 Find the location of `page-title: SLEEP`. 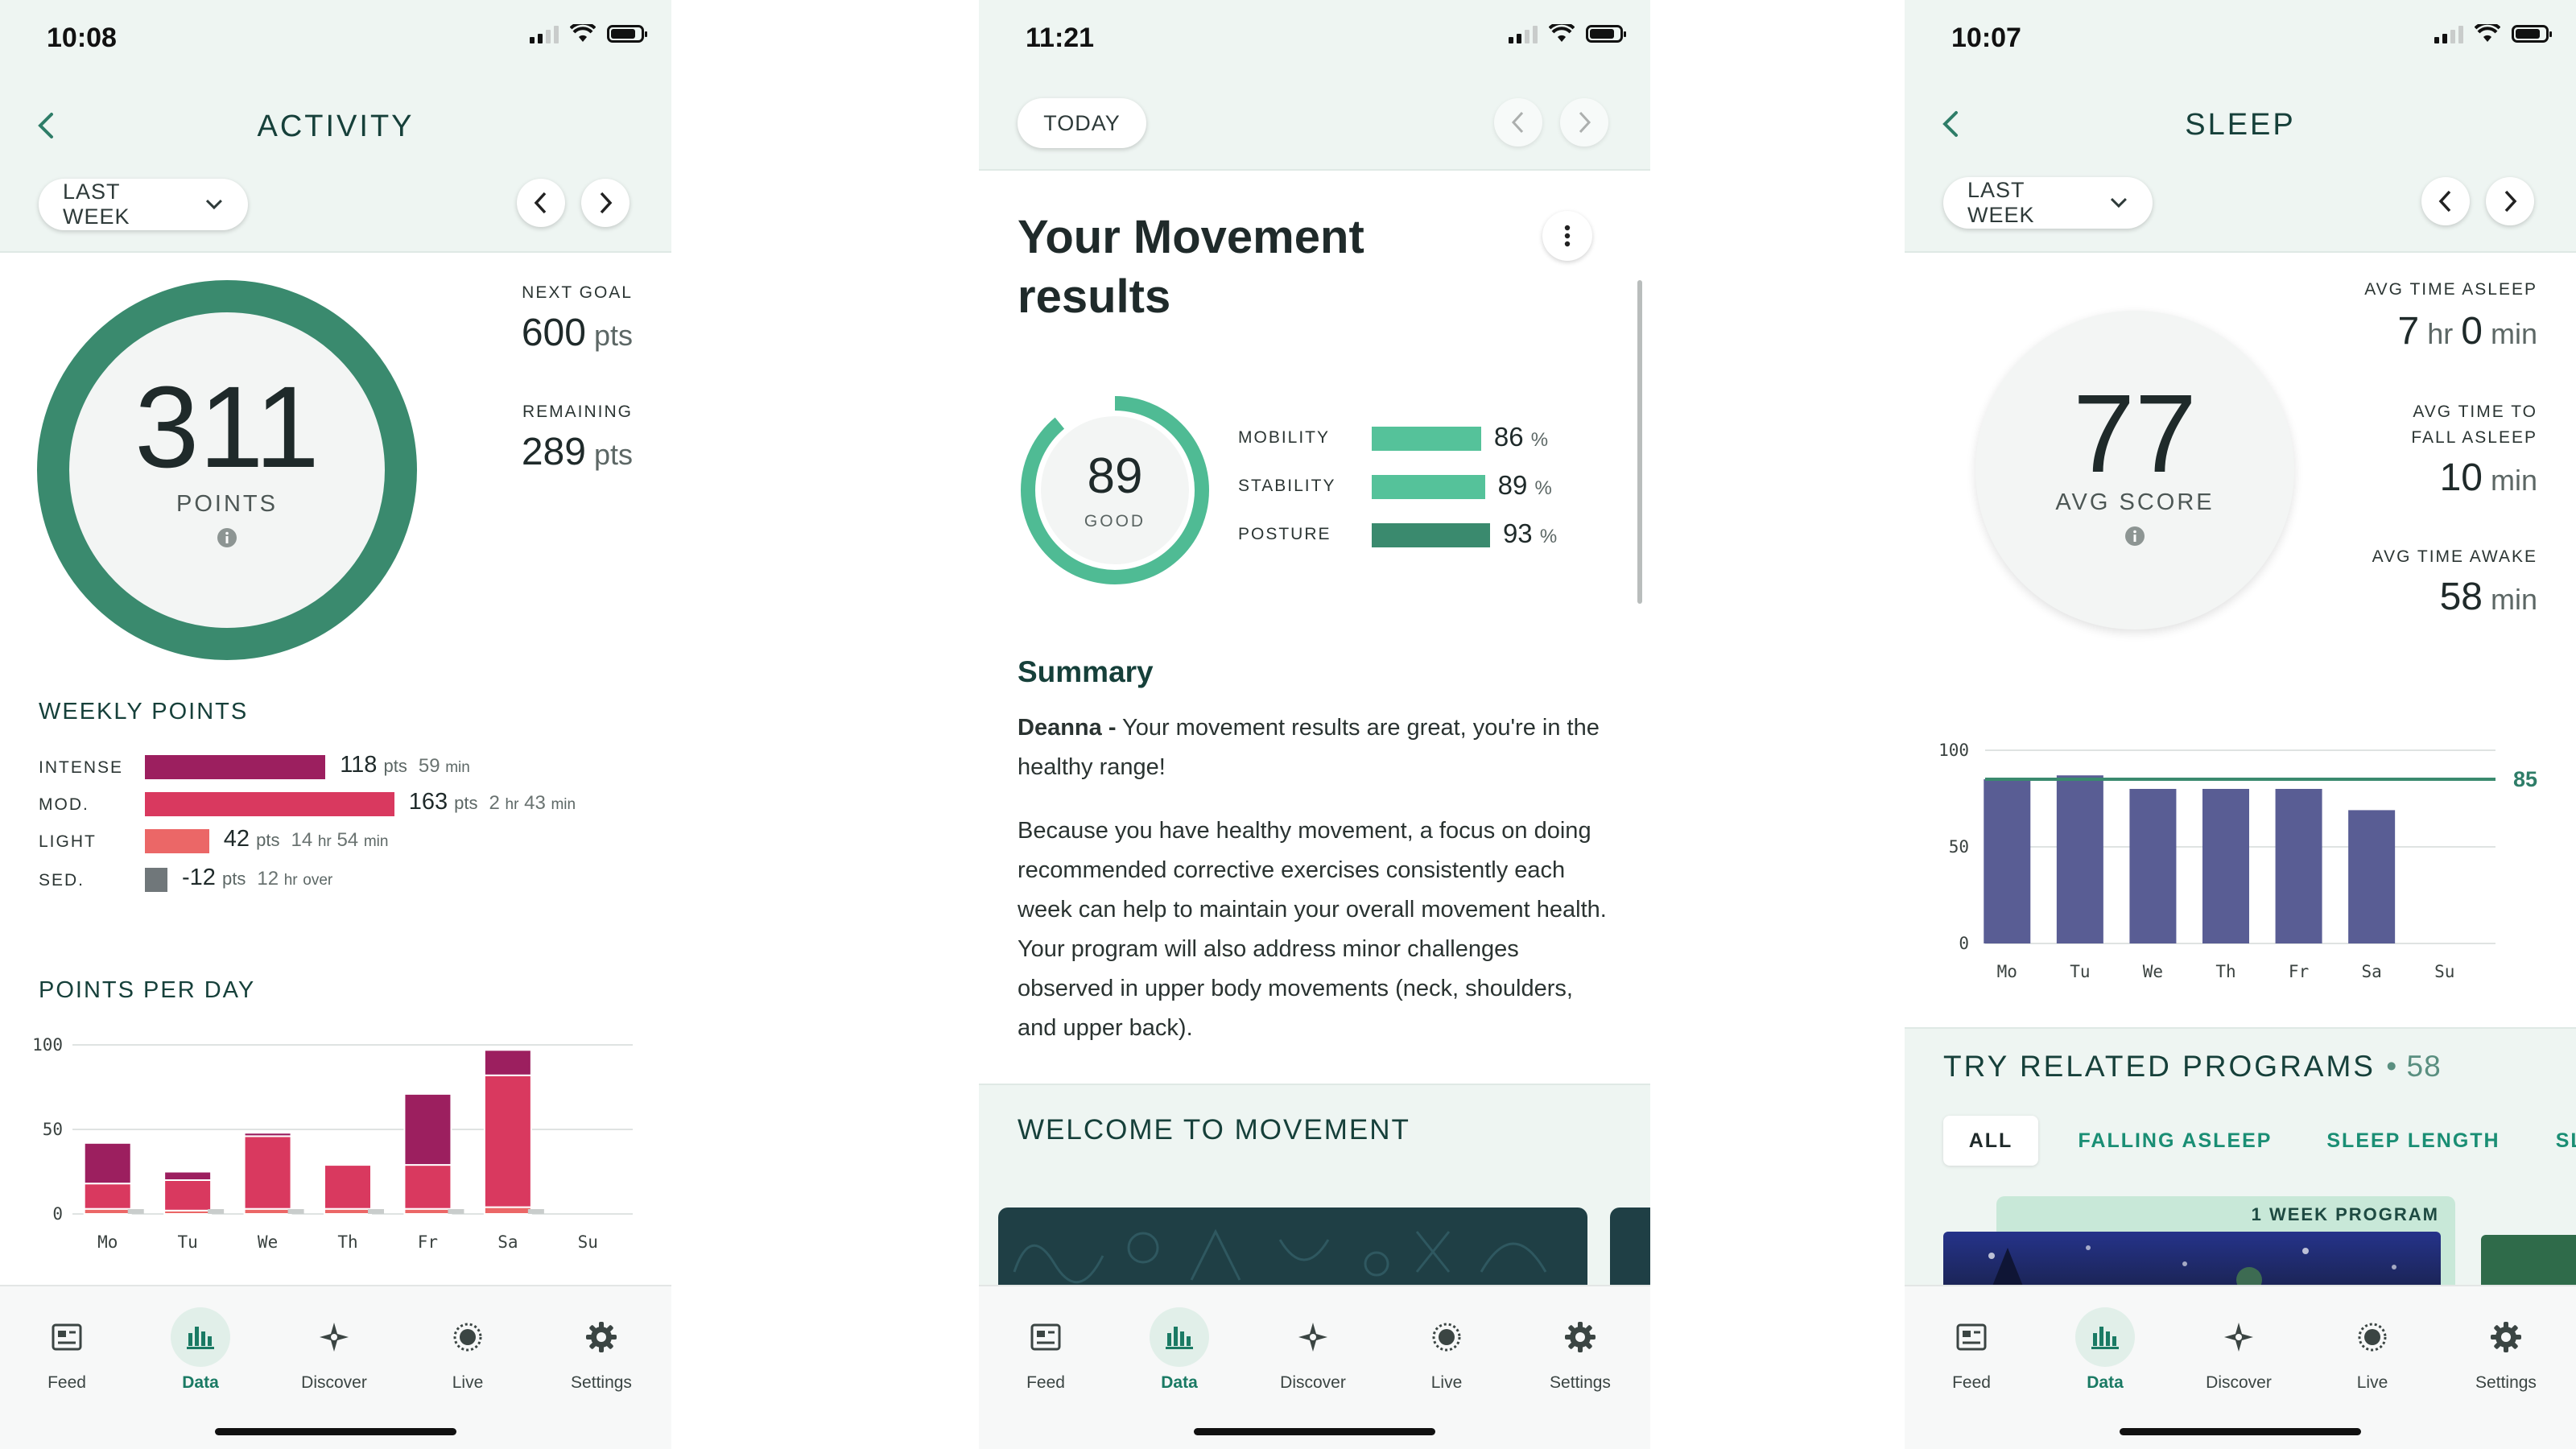

page-title: SLEEP is located at coordinates (2240, 125).